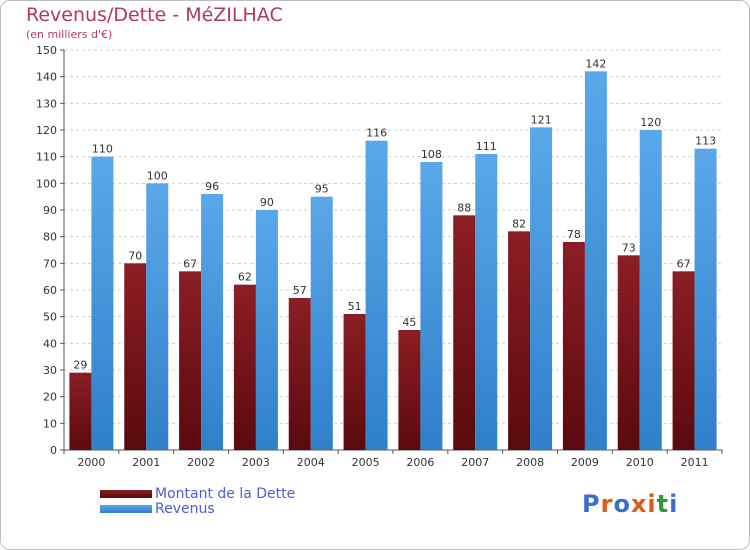 This screenshot has width=750, height=550. Describe the element at coordinates (80, 365) in the screenshot. I see `label-dette-2000: 29` at that location.